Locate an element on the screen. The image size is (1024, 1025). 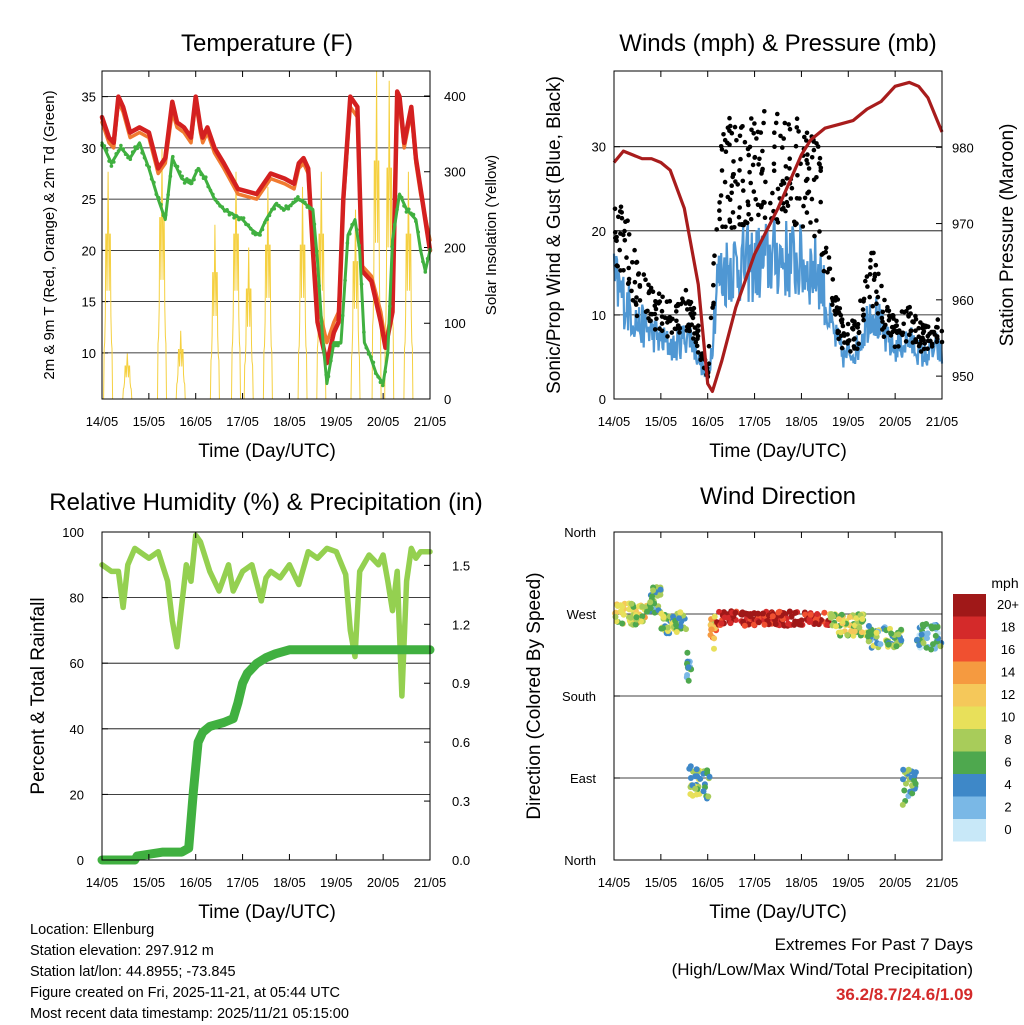
speed-legend-label: 18 is located at coordinates (1008, 627).